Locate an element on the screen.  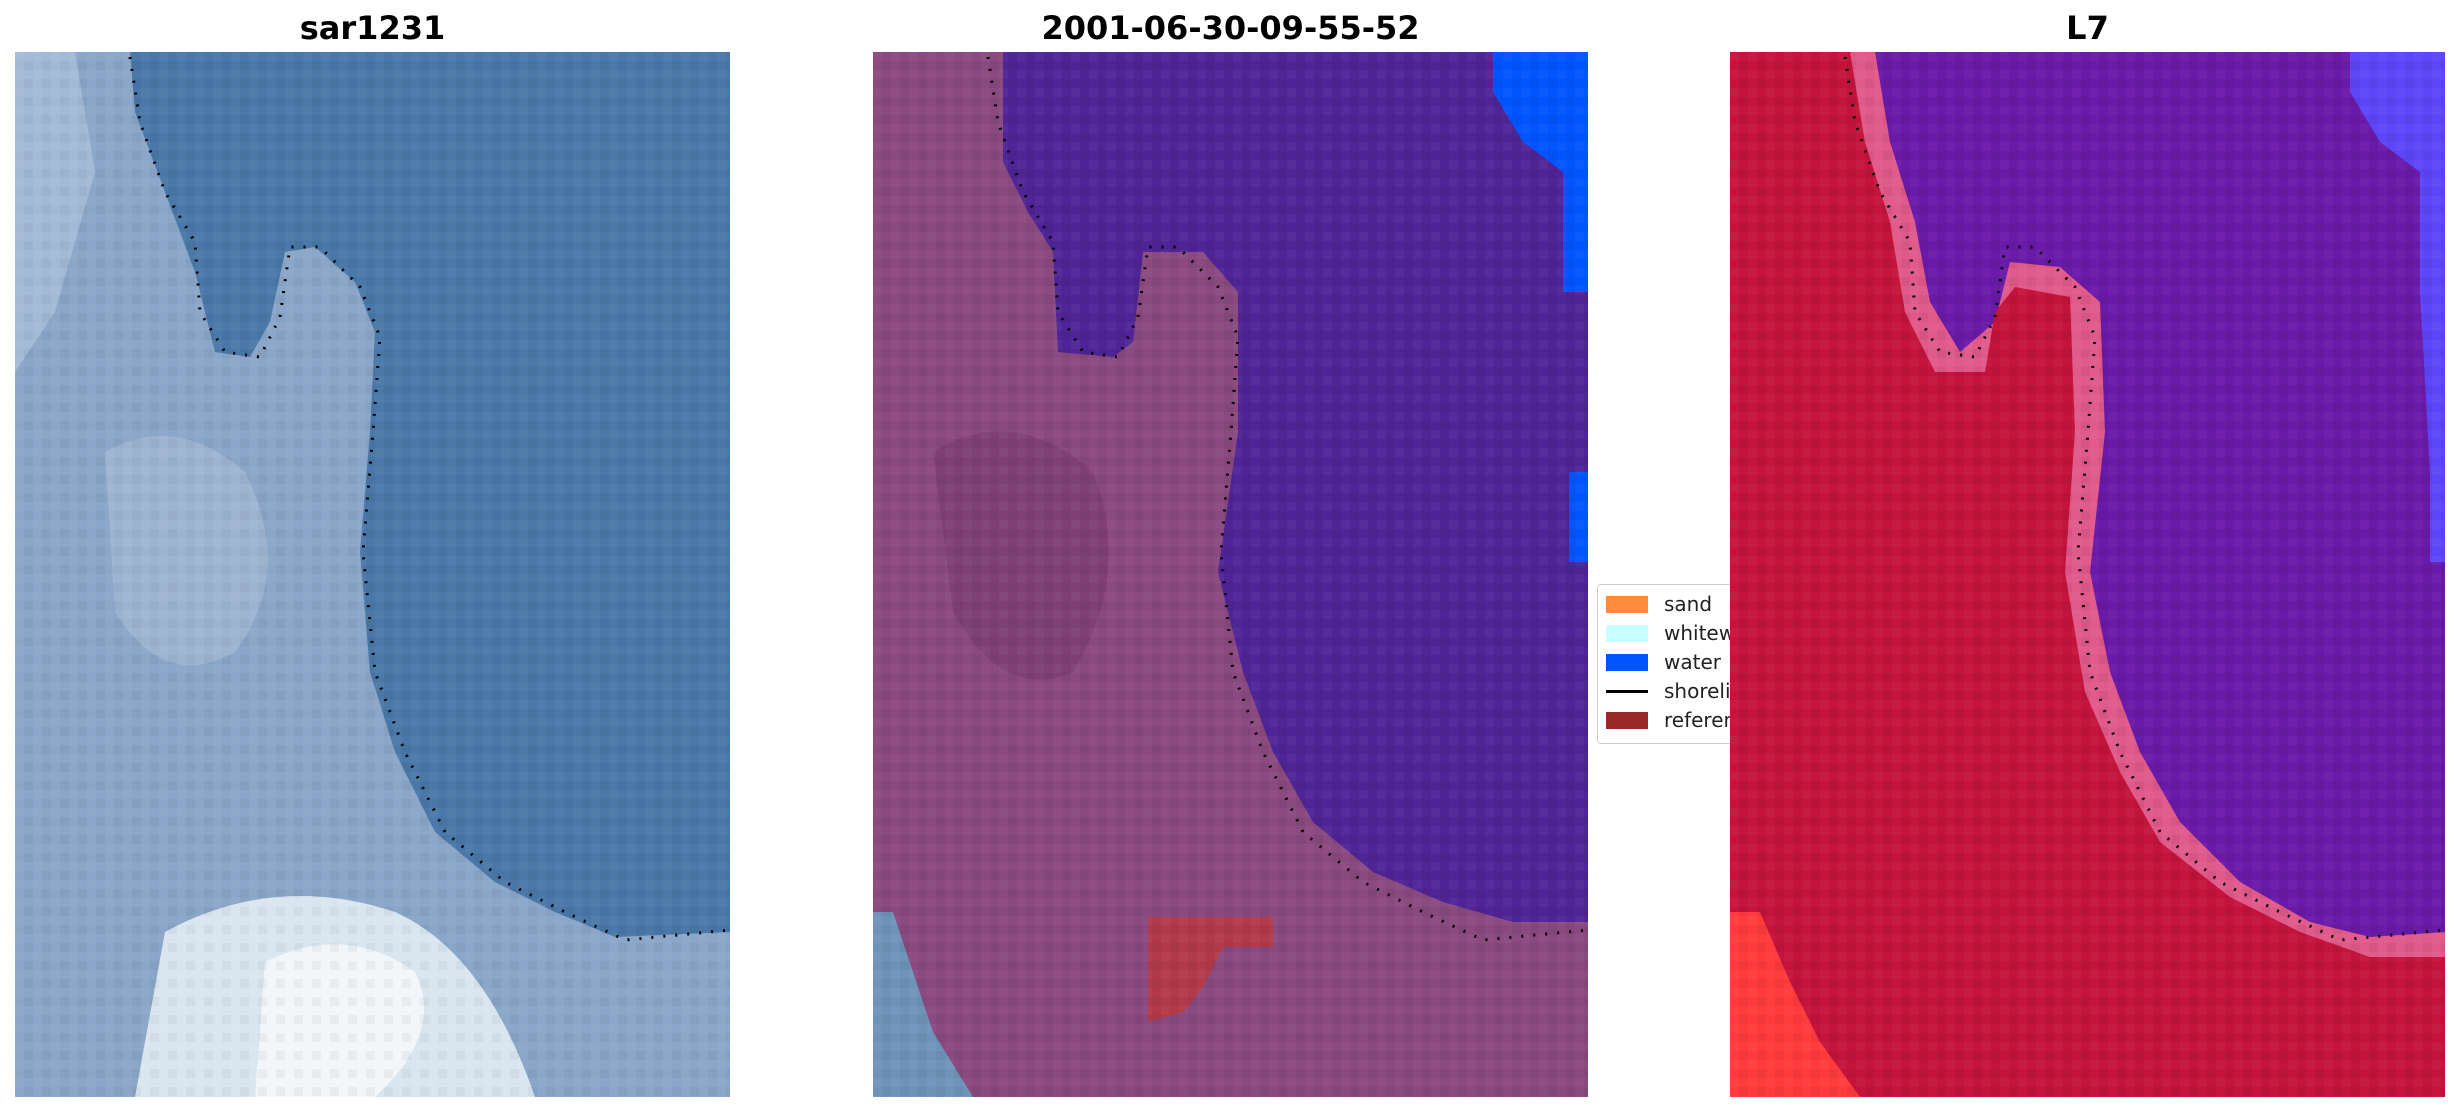
legend-label: sand is located at coordinates (1688, 604).